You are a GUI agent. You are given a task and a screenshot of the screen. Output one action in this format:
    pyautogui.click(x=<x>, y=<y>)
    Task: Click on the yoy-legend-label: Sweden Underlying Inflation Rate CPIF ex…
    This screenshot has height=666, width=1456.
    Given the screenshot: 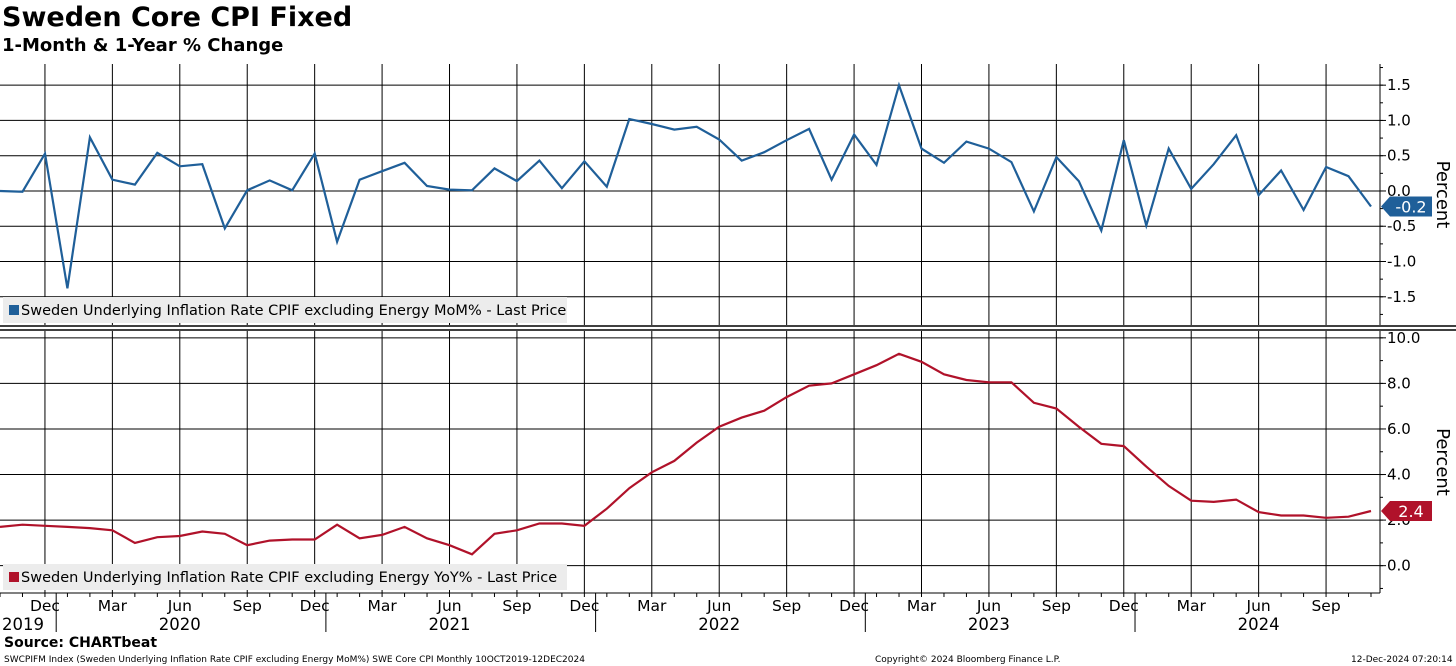 What is the action you would take?
    pyautogui.click(x=289, y=578)
    